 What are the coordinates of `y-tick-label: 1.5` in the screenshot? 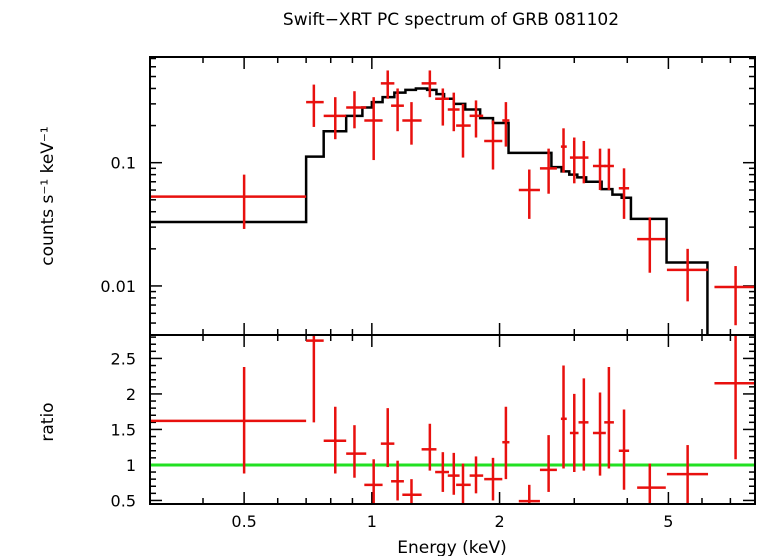 It's located at (123, 429).